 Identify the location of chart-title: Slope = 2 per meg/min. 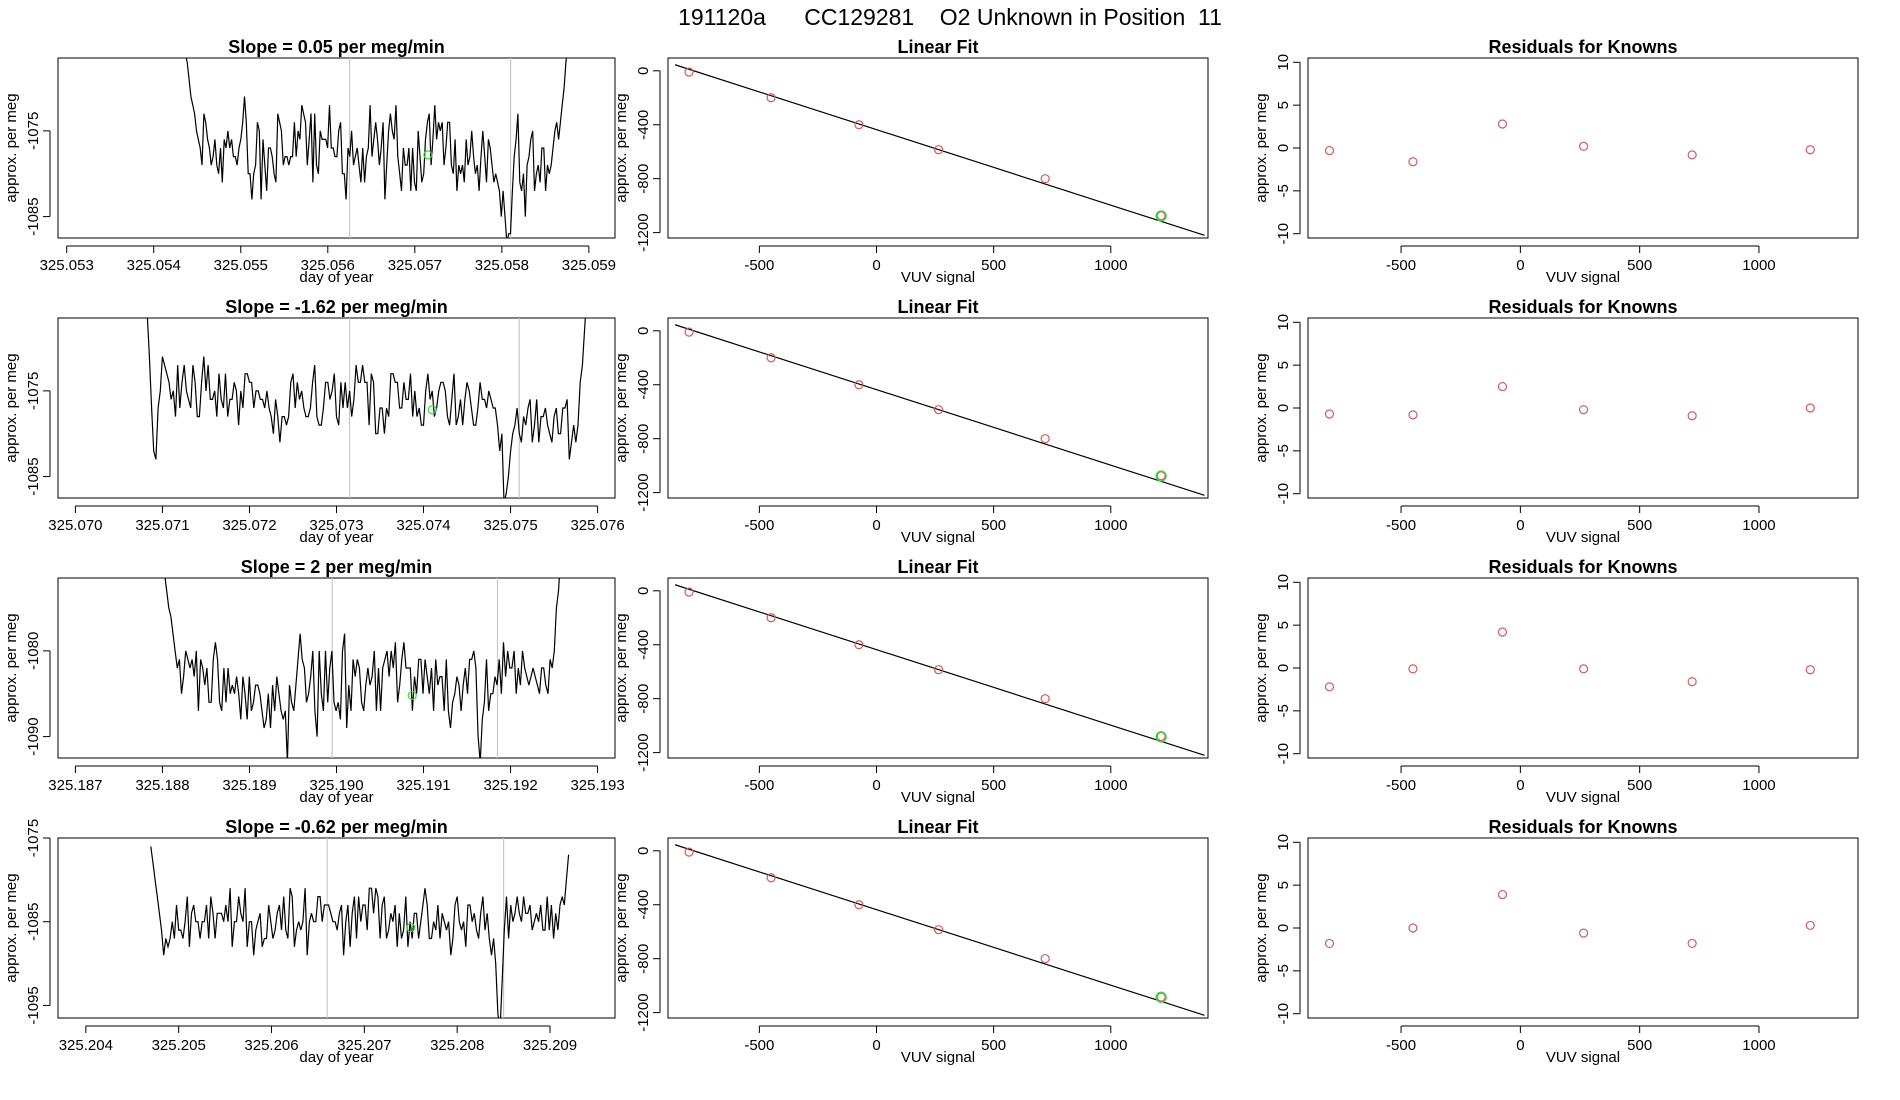
(337, 567).